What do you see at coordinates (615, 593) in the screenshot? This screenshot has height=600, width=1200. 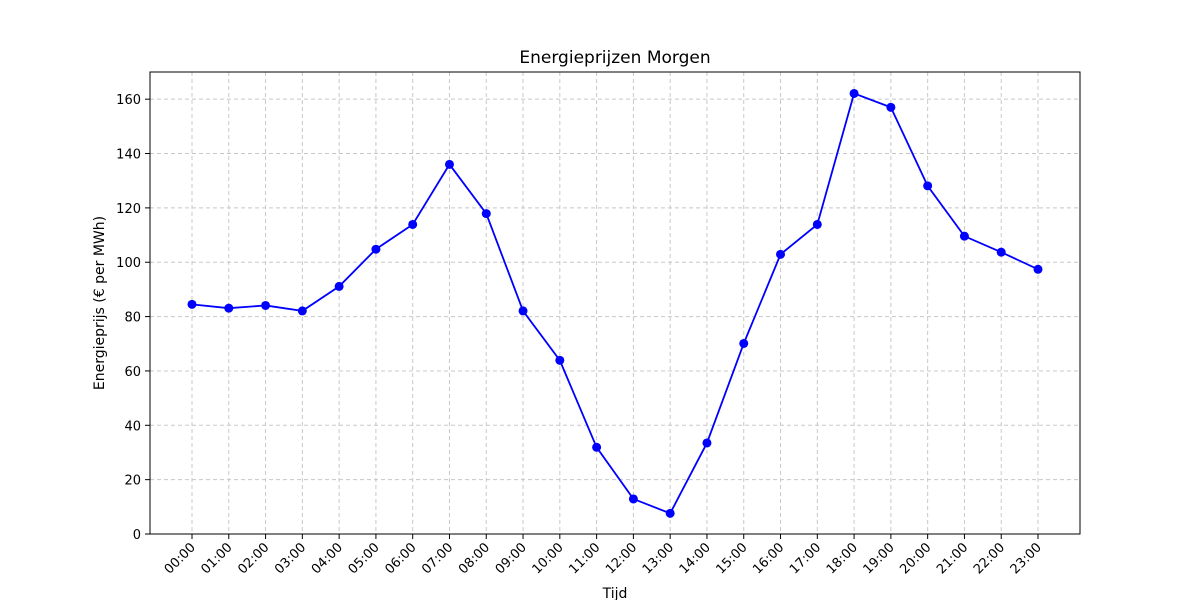 I see `x-axis-label: Tijd` at bounding box center [615, 593].